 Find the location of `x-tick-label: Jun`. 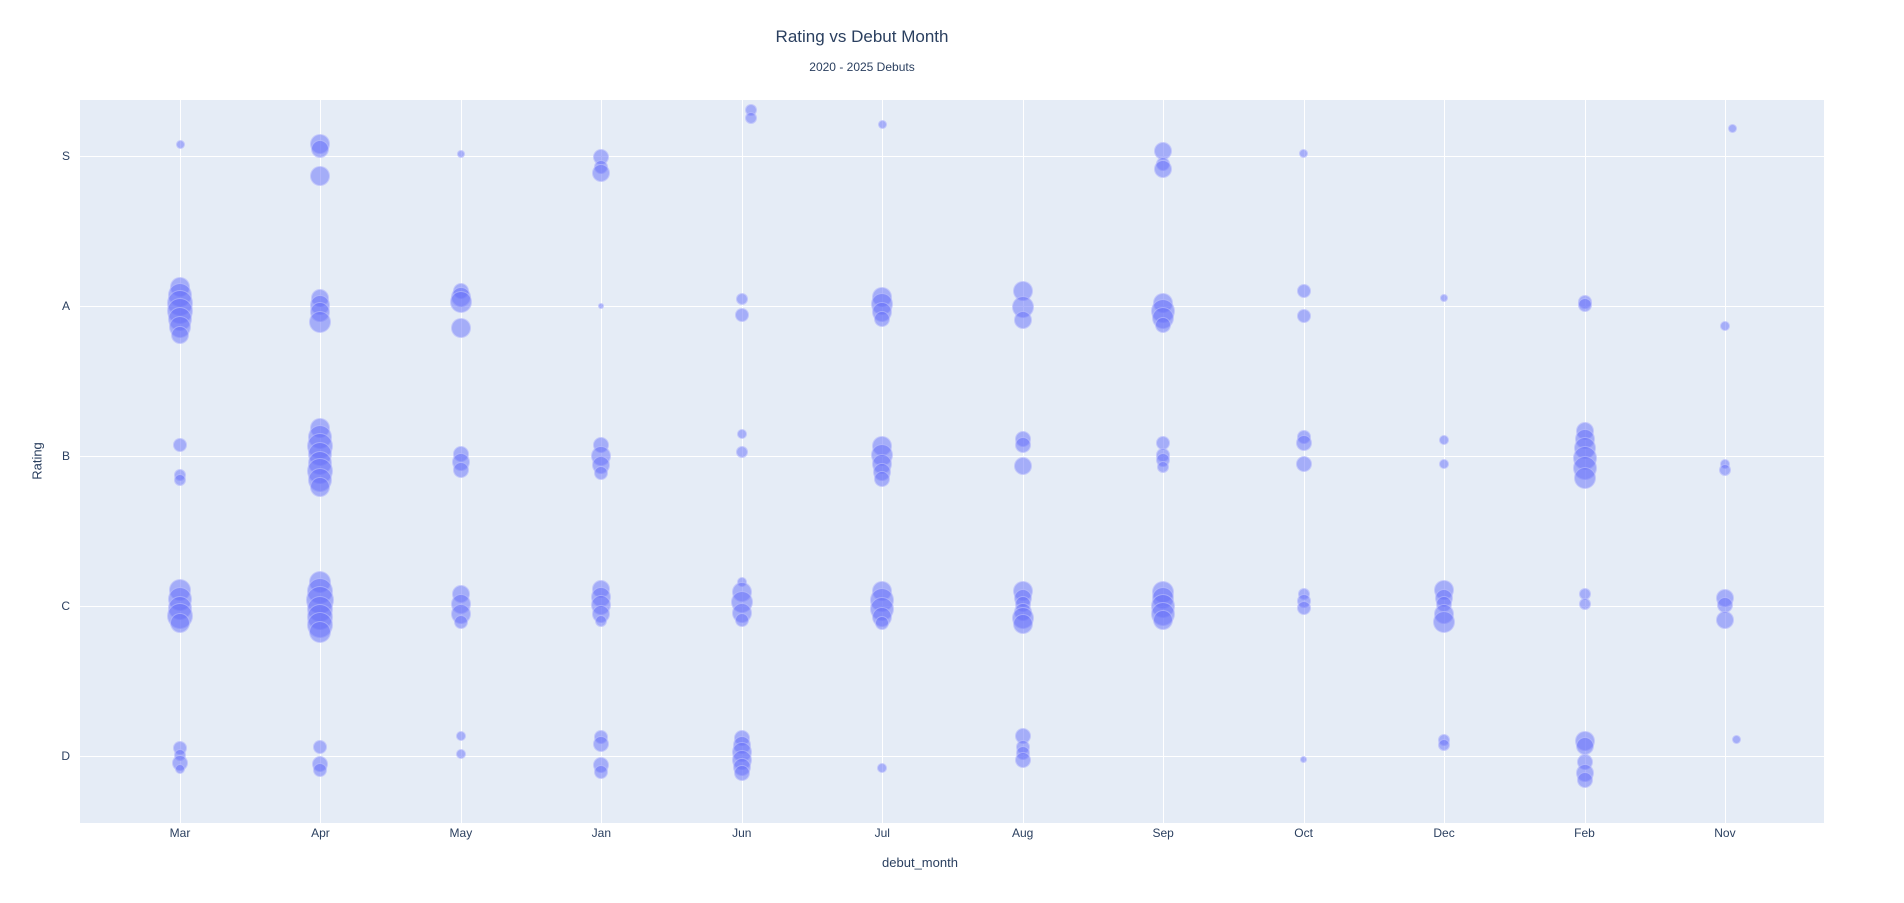

x-tick-label: Jun is located at coordinates (742, 833).